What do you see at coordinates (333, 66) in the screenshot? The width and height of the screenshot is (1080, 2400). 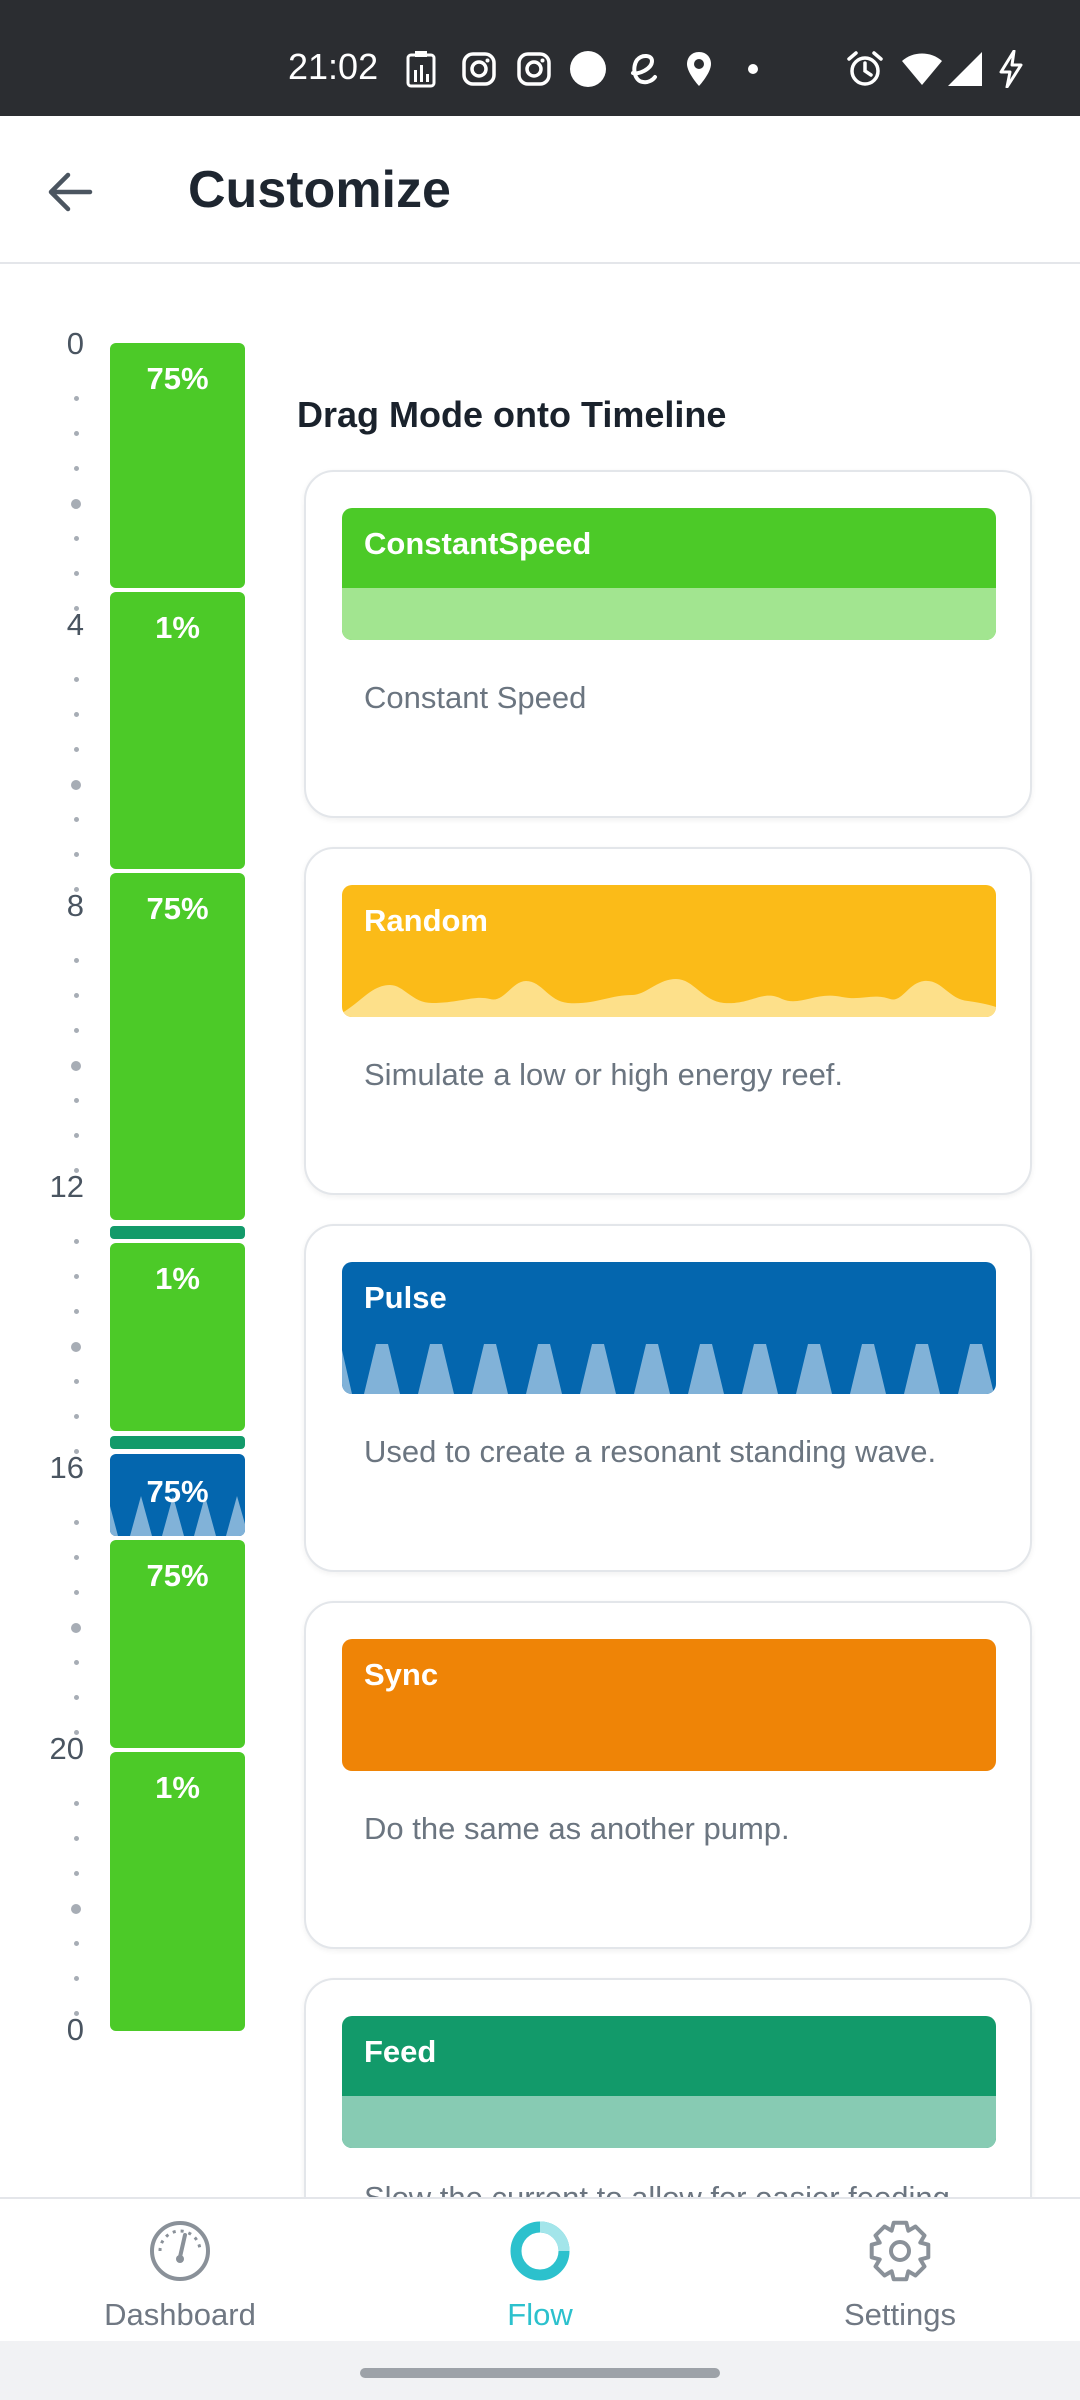 I see `status-time: 21:02` at bounding box center [333, 66].